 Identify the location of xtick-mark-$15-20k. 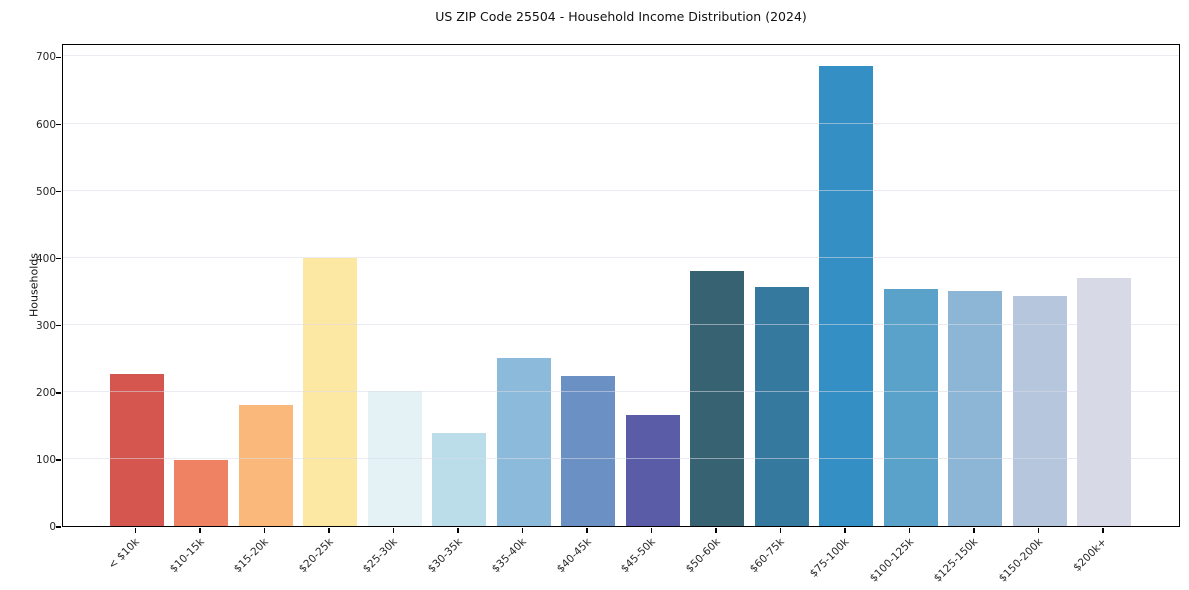
(264, 530).